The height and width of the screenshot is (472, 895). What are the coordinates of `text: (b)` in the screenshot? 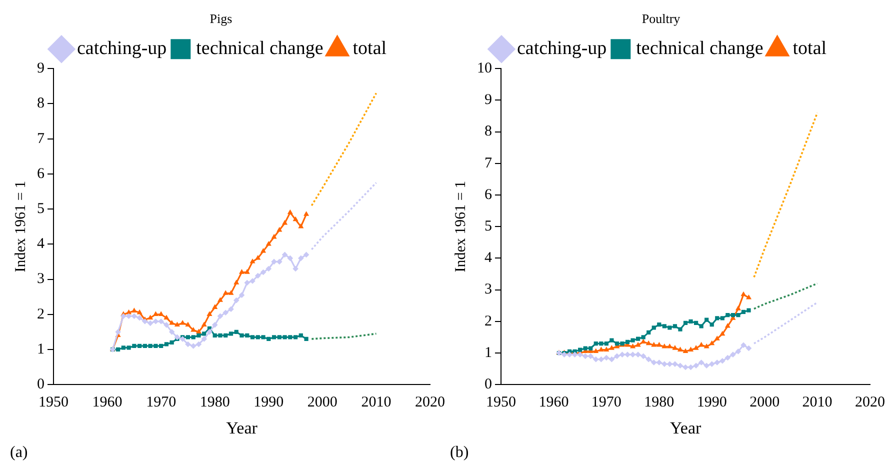 It's located at (459, 453).